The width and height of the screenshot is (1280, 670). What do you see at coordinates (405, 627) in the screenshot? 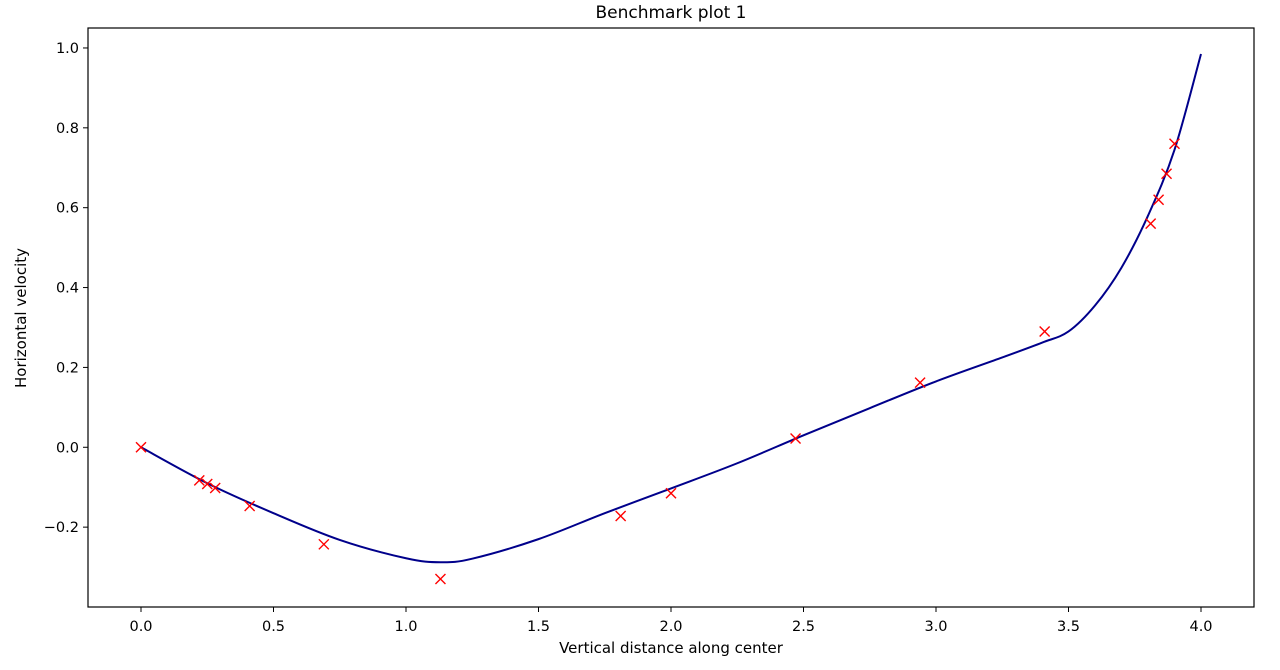
I see `x-tick-label: 1.0` at bounding box center [405, 627].